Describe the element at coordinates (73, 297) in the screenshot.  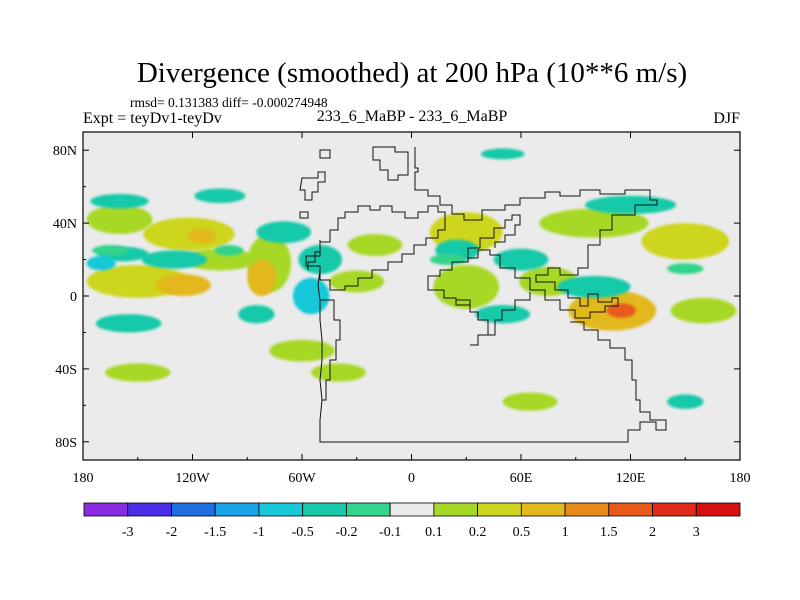
I see `y-tick-label: 0` at that location.